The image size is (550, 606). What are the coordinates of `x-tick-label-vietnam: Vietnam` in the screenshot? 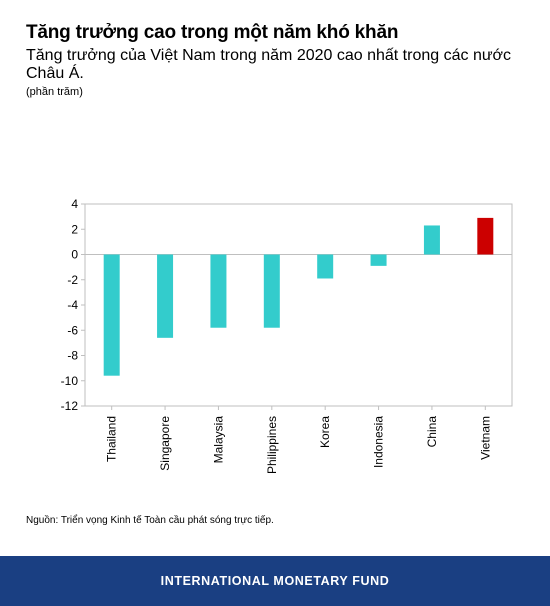 It's located at (485, 438).